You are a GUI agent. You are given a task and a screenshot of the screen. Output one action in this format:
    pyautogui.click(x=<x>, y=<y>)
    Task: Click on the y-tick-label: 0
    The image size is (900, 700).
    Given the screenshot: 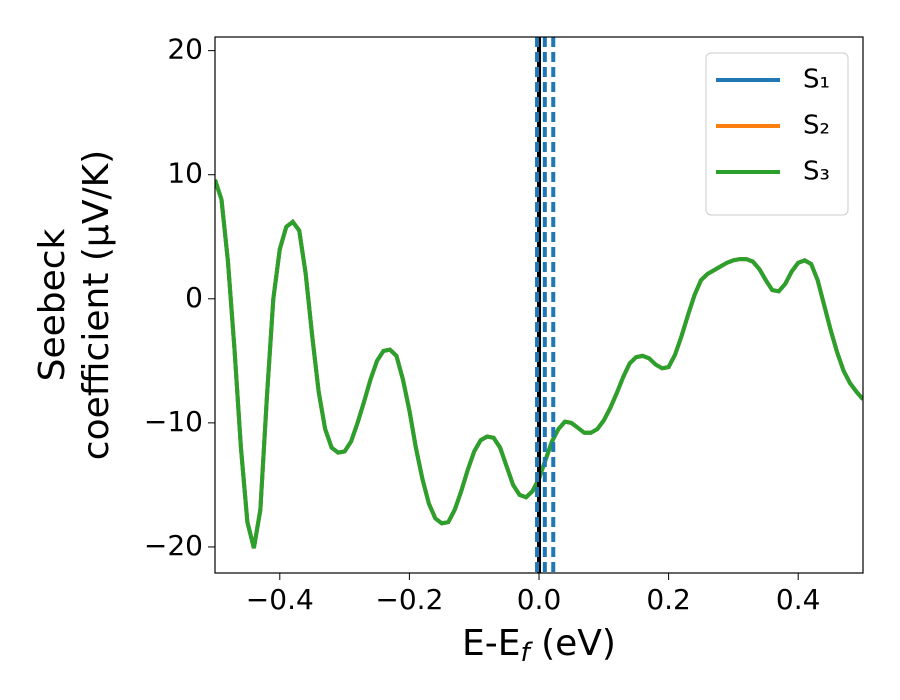 What is the action you would take?
    pyautogui.click(x=194, y=297)
    